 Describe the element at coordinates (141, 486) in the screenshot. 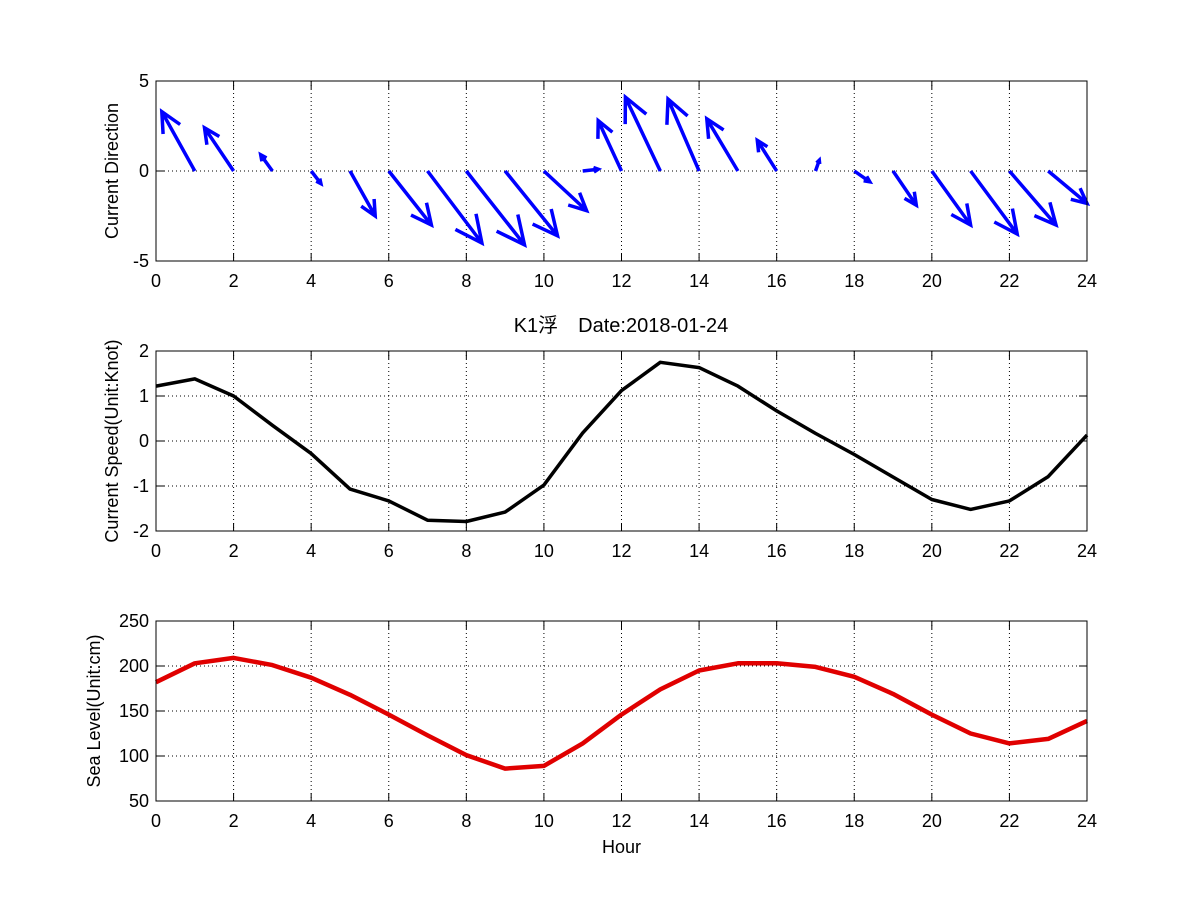

I see `y-tick-label: -1` at that location.